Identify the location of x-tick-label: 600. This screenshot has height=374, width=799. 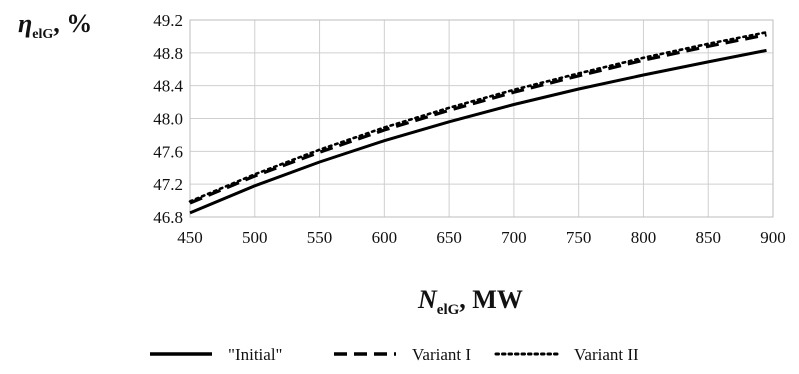
(385, 237).